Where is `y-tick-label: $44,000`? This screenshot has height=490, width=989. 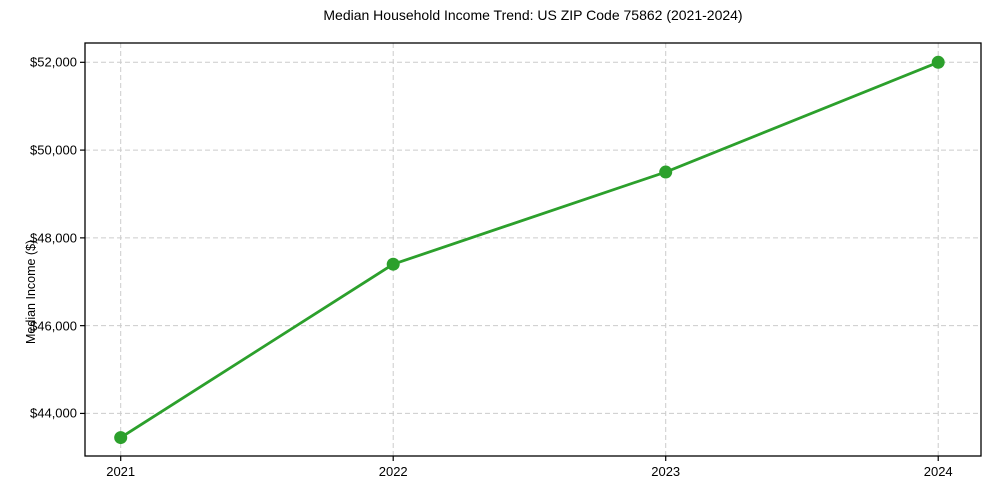 y-tick-label: $44,000 is located at coordinates (53, 413).